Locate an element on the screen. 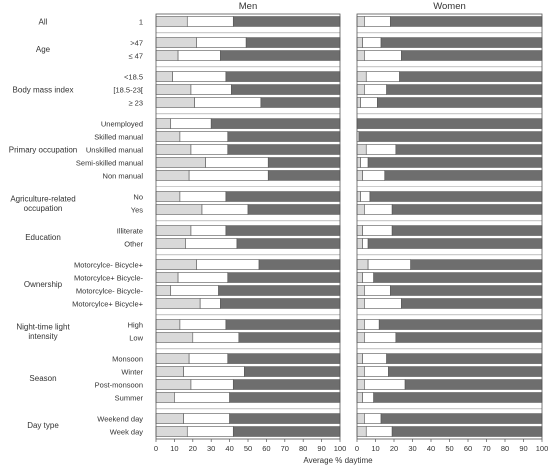 The width and height of the screenshot is (550, 466). row-label: Yes is located at coordinates (137, 209).